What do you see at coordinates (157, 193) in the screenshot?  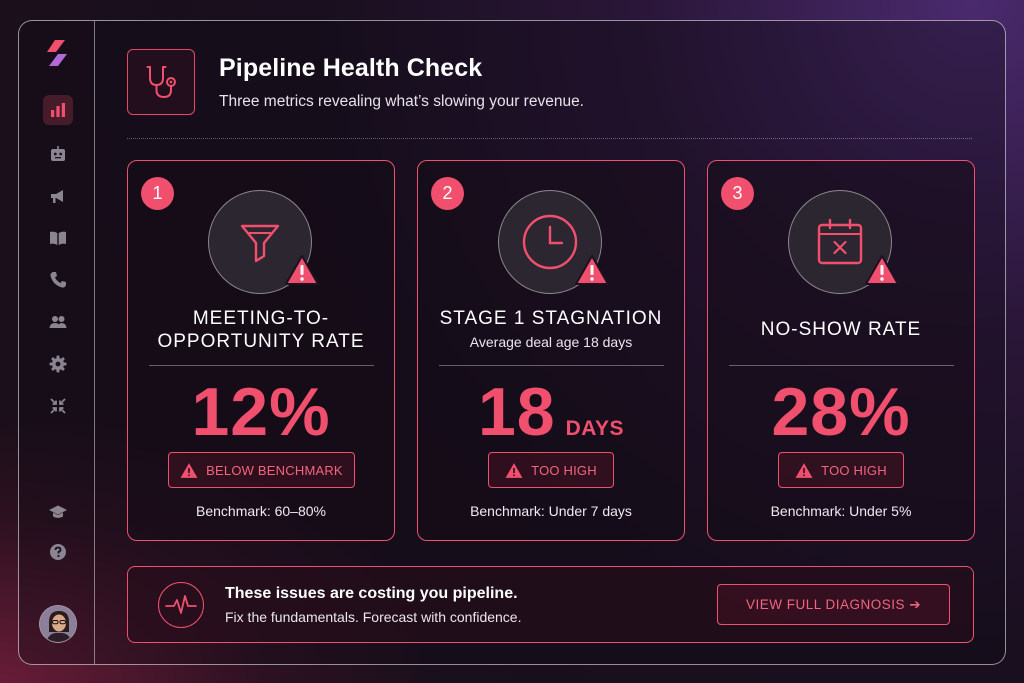 I see `card-number: 1` at bounding box center [157, 193].